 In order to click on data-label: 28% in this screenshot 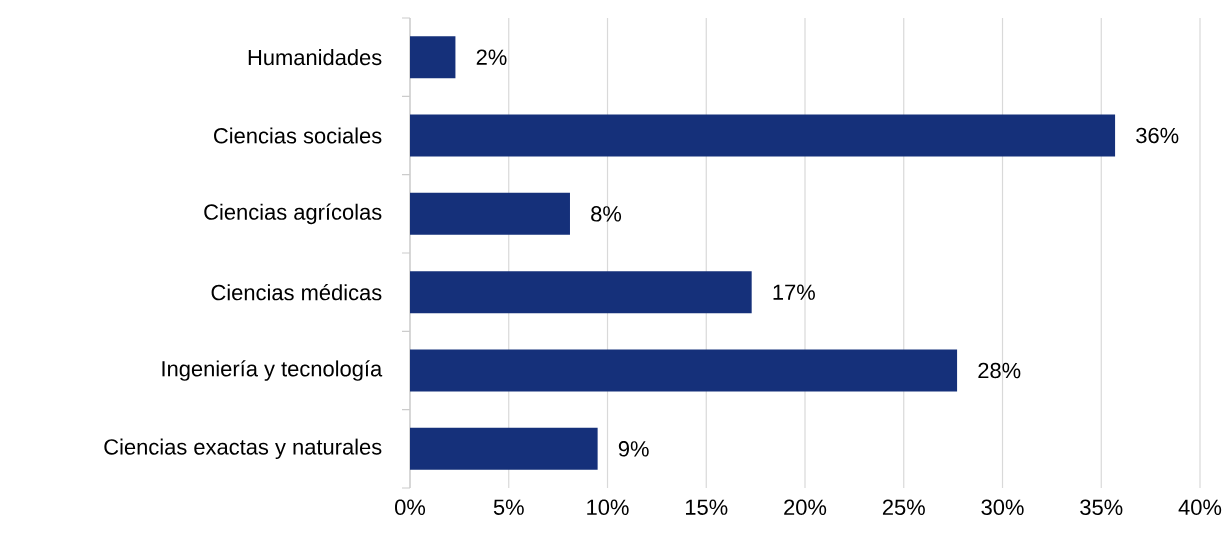, I will do `click(999, 370)`.